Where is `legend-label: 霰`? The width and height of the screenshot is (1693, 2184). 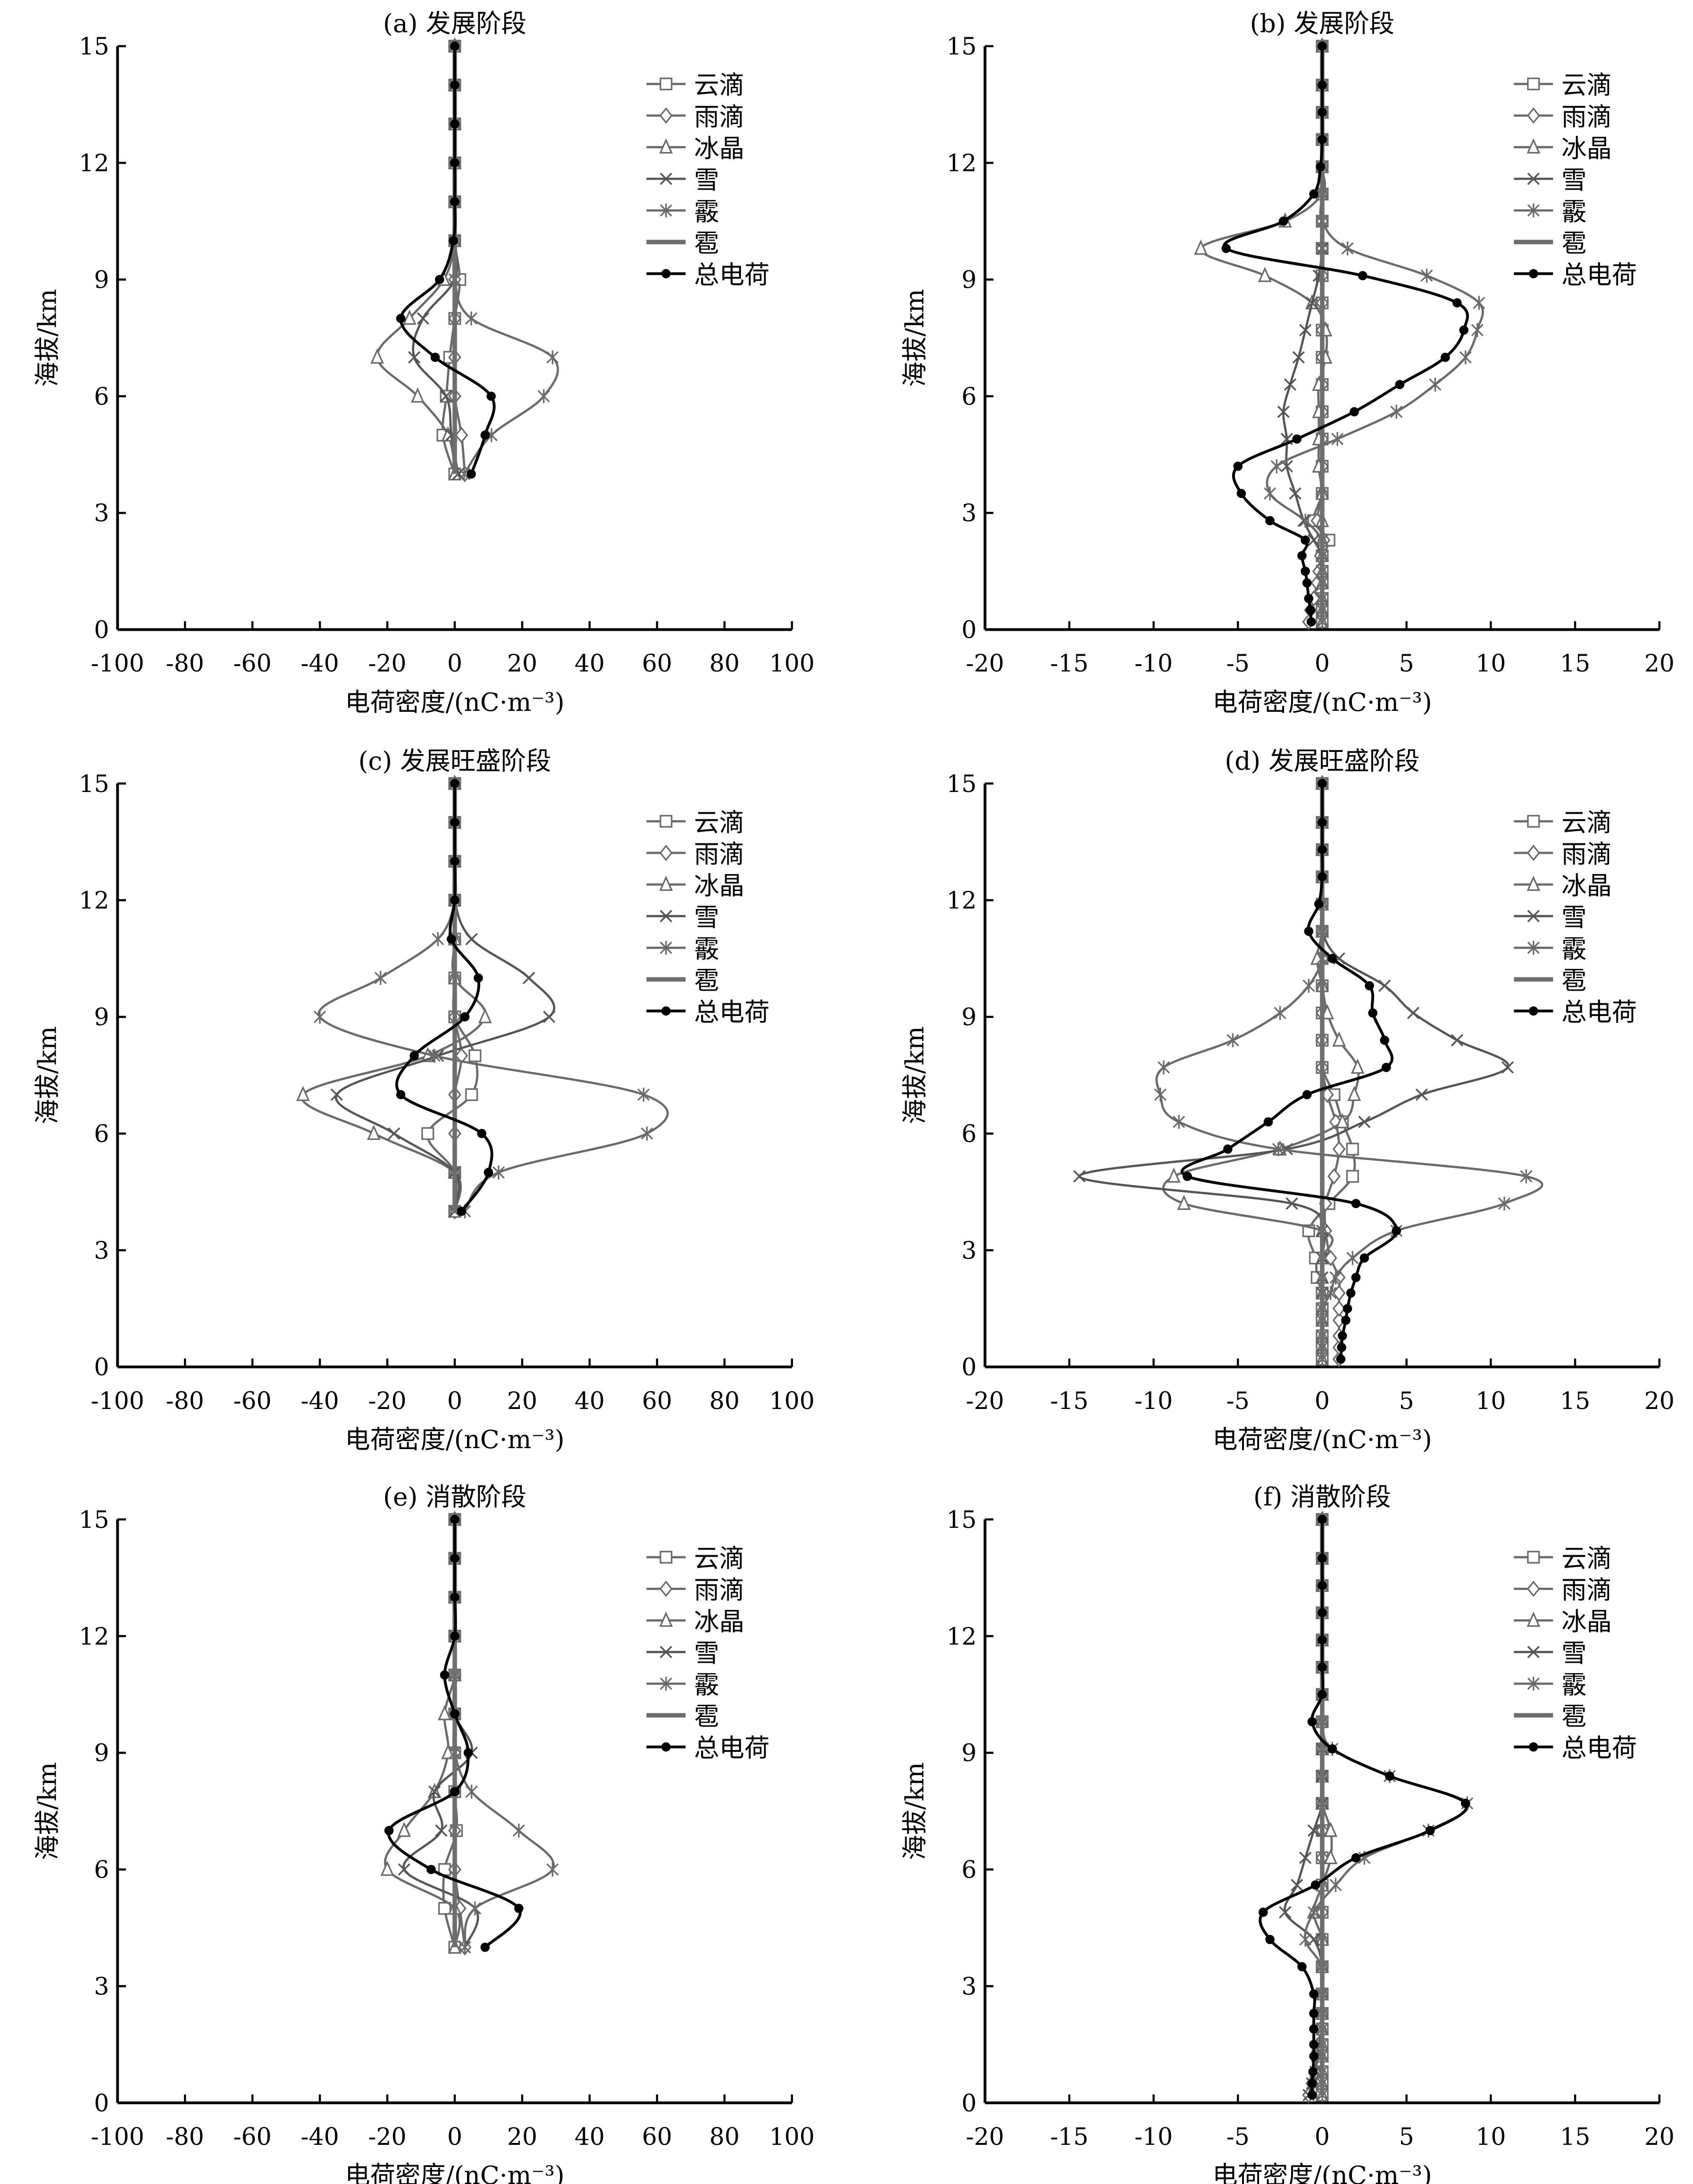
legend-label: 霰 is located at coordinates (1574, 949).